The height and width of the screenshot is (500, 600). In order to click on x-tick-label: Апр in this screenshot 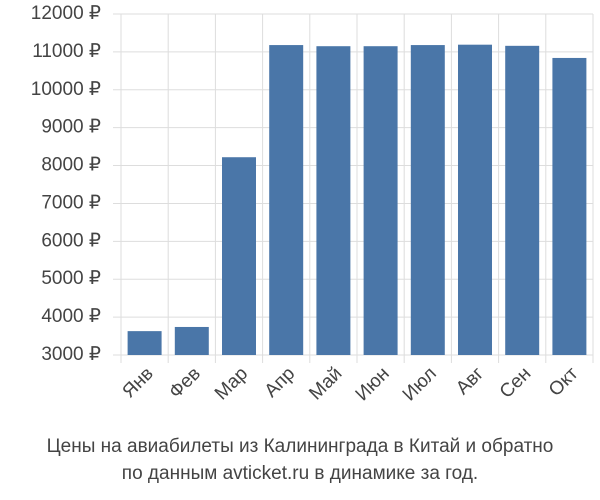, I will do `click(280, 382)`.